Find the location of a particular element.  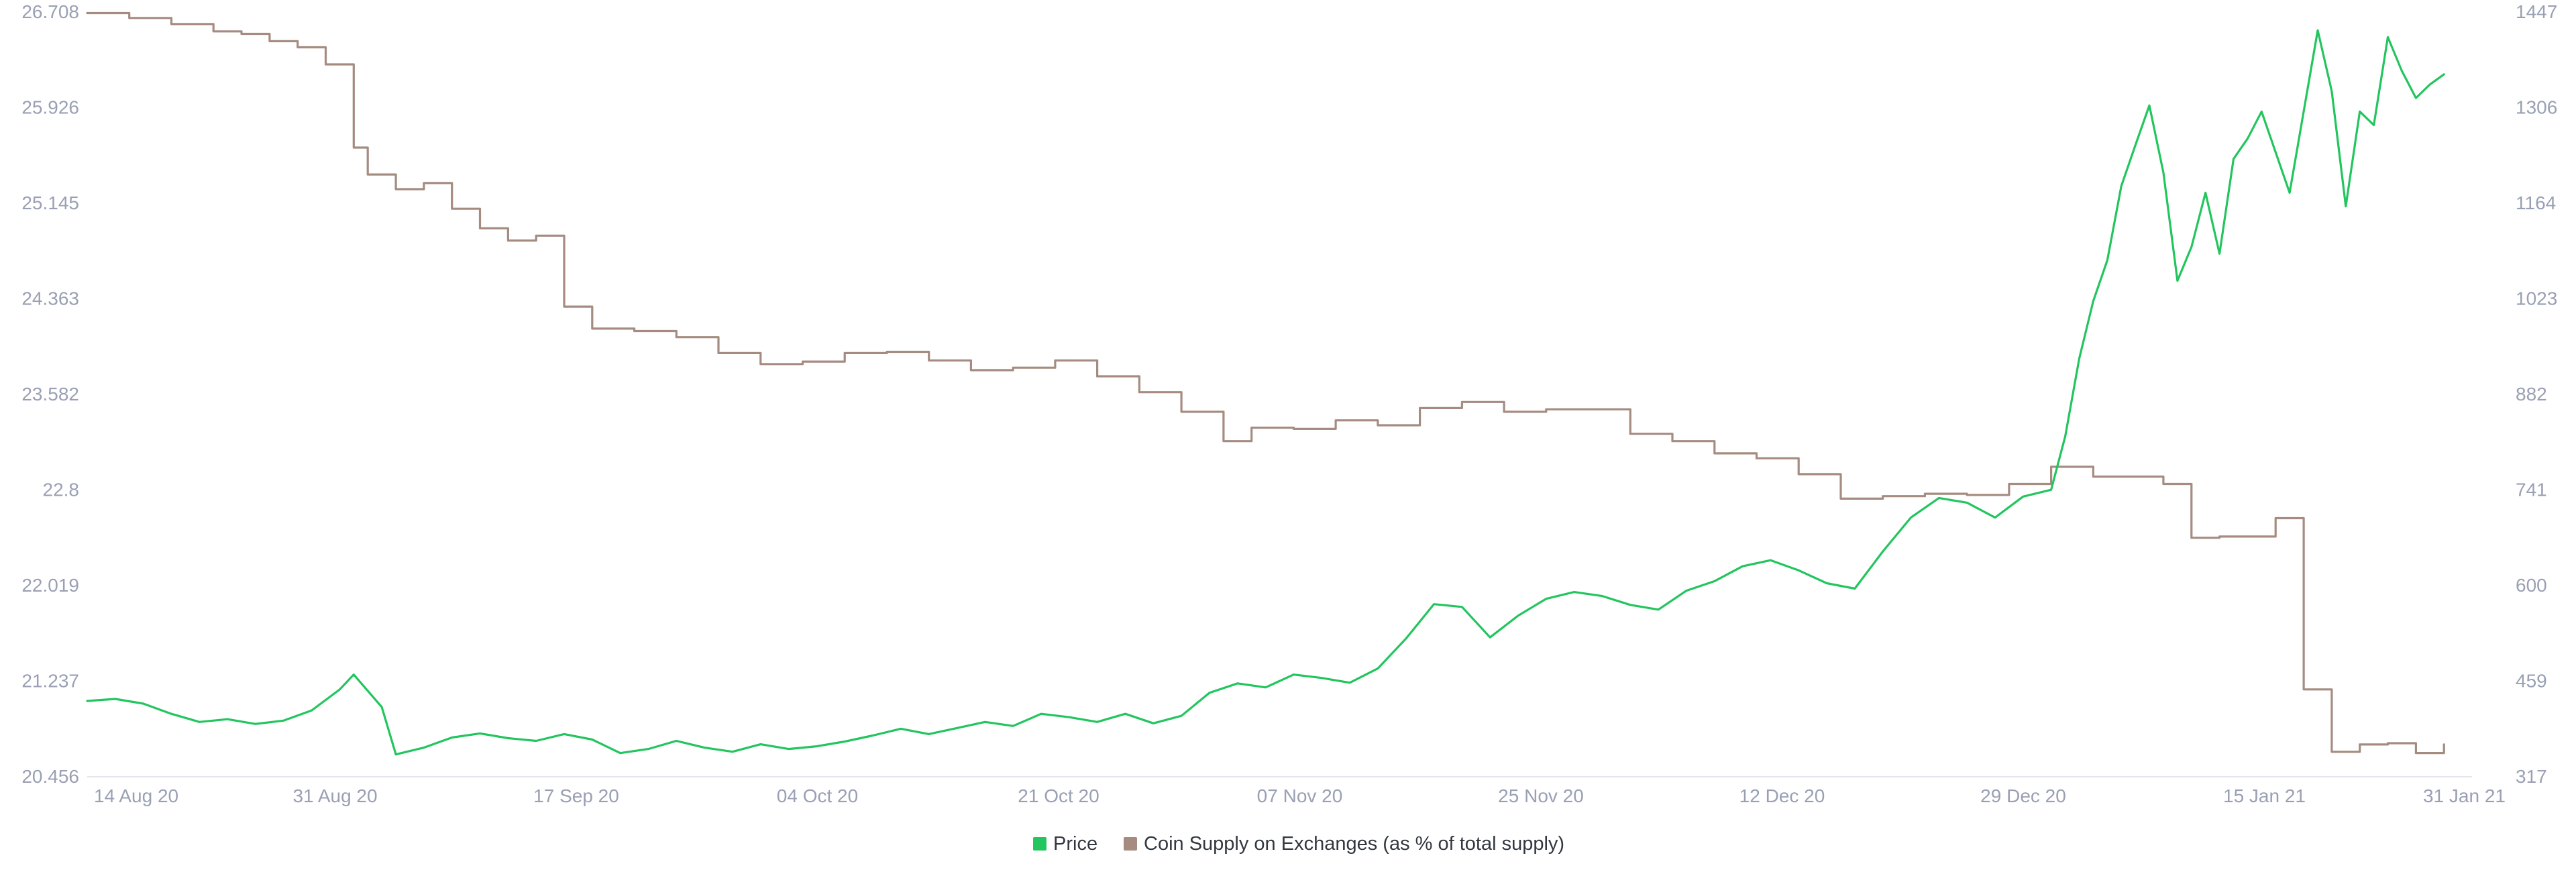

x-tick-label: 31 Aug 20 is located at coordinates (334, 795).